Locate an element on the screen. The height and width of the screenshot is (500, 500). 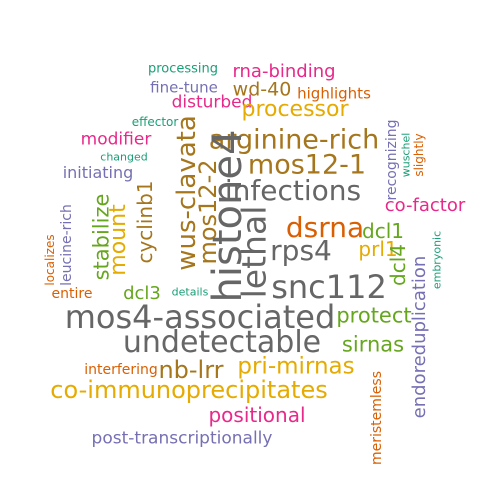
word-details: details is located at coordinates (190, 292).